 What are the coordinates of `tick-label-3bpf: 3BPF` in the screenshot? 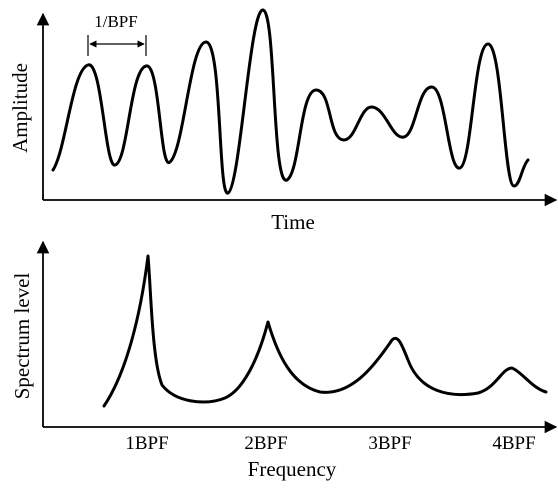 It's located at (389, 443).